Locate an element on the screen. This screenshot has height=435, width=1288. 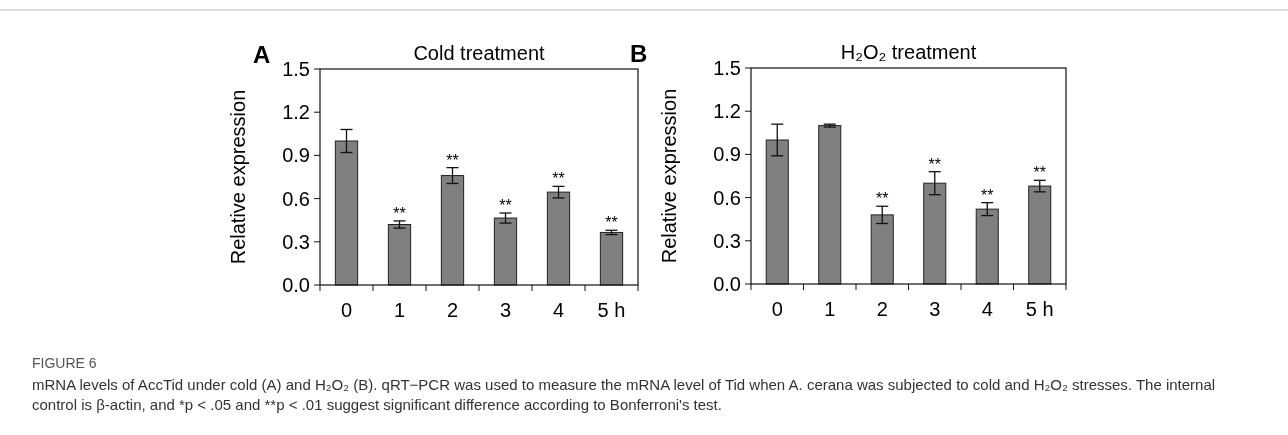
text: A is located at coordinates (262, 54).